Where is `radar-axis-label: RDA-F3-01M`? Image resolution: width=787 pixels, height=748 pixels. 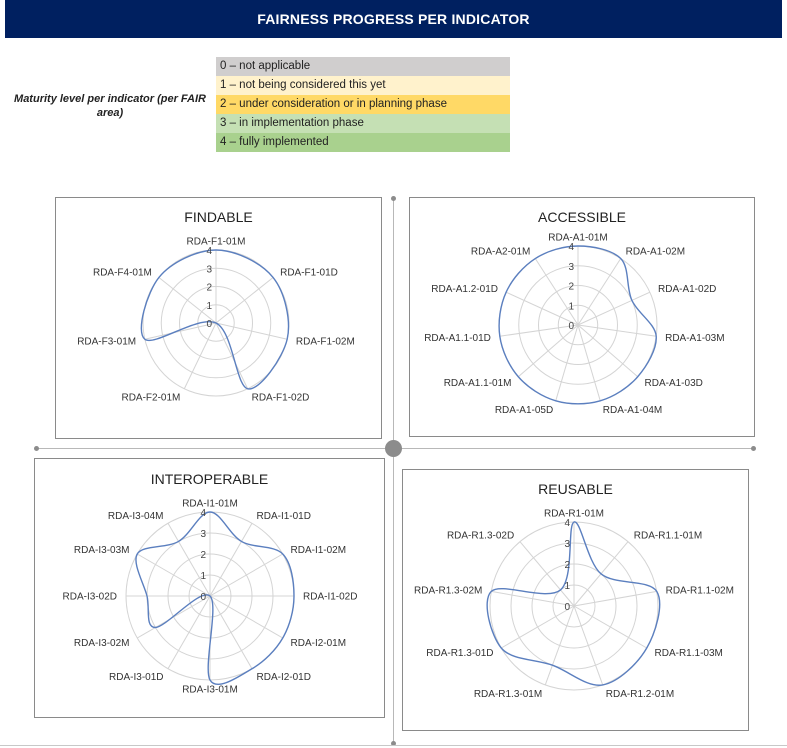 radar-axis-label: RDA-F3-01M is located at coordinates (106, 342).